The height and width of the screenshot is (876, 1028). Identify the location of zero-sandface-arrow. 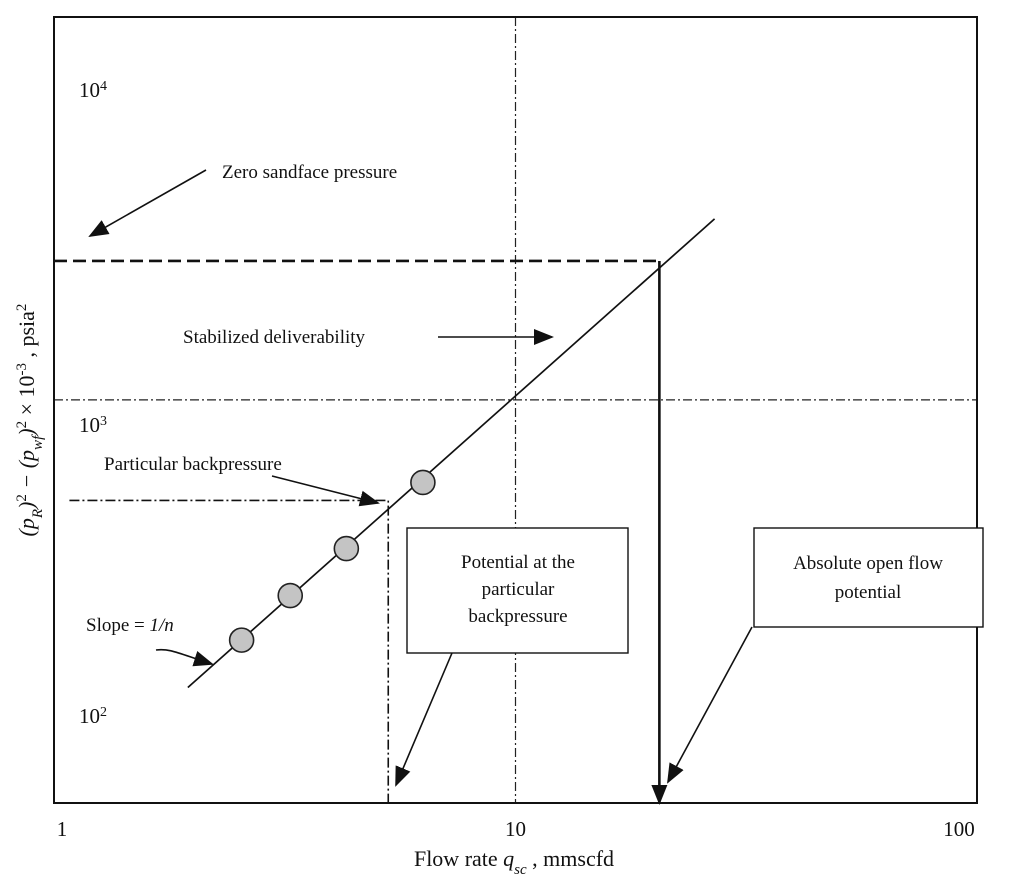
(147, 203).